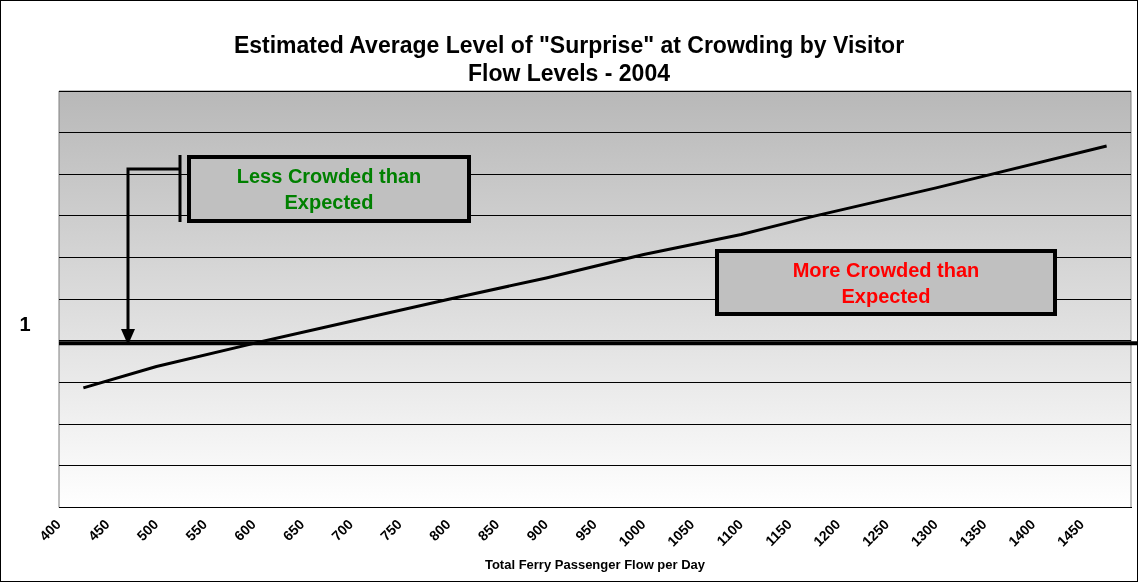 This screenshot has height=582, width=1138. Describe the element at coordinates (293, 529) in the screenshot. I see `x-tick-label: 650` at that location.